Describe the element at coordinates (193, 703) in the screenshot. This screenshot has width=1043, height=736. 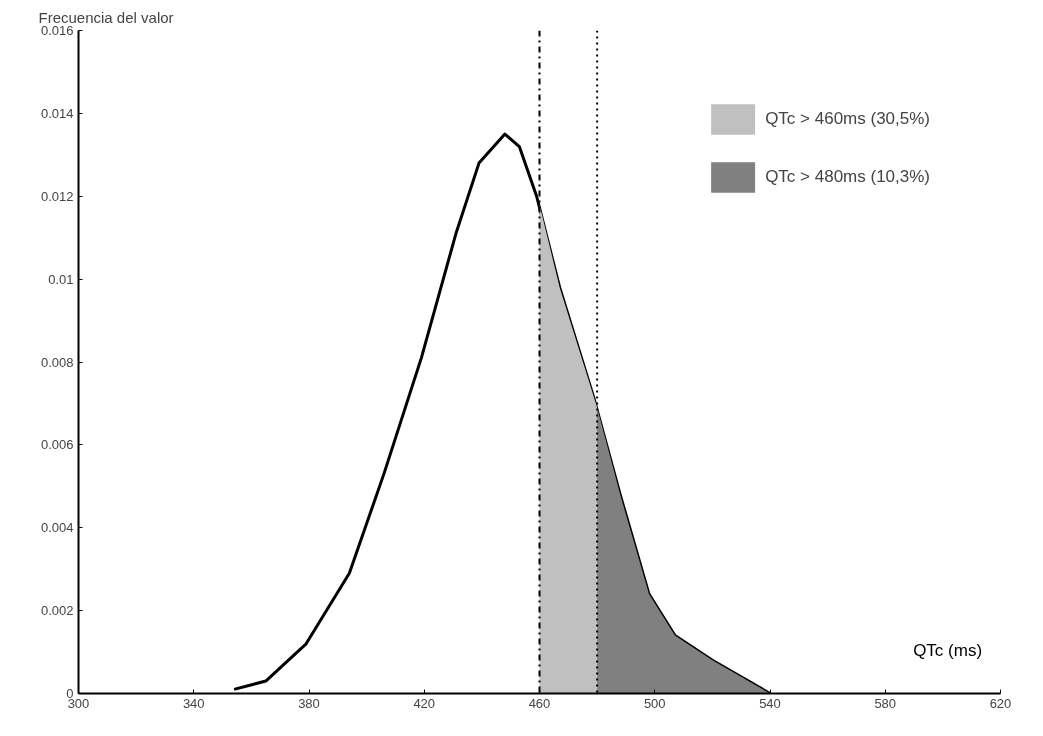
I see `x-tick-label: 340` at that location.